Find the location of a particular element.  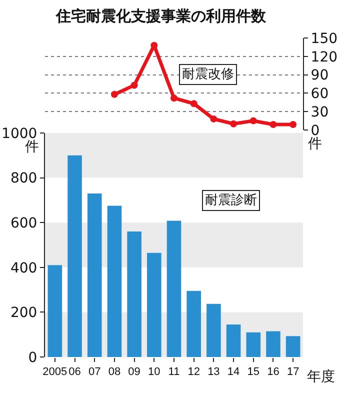

y-tick-label: 0 is located at coordinates (33, 358).